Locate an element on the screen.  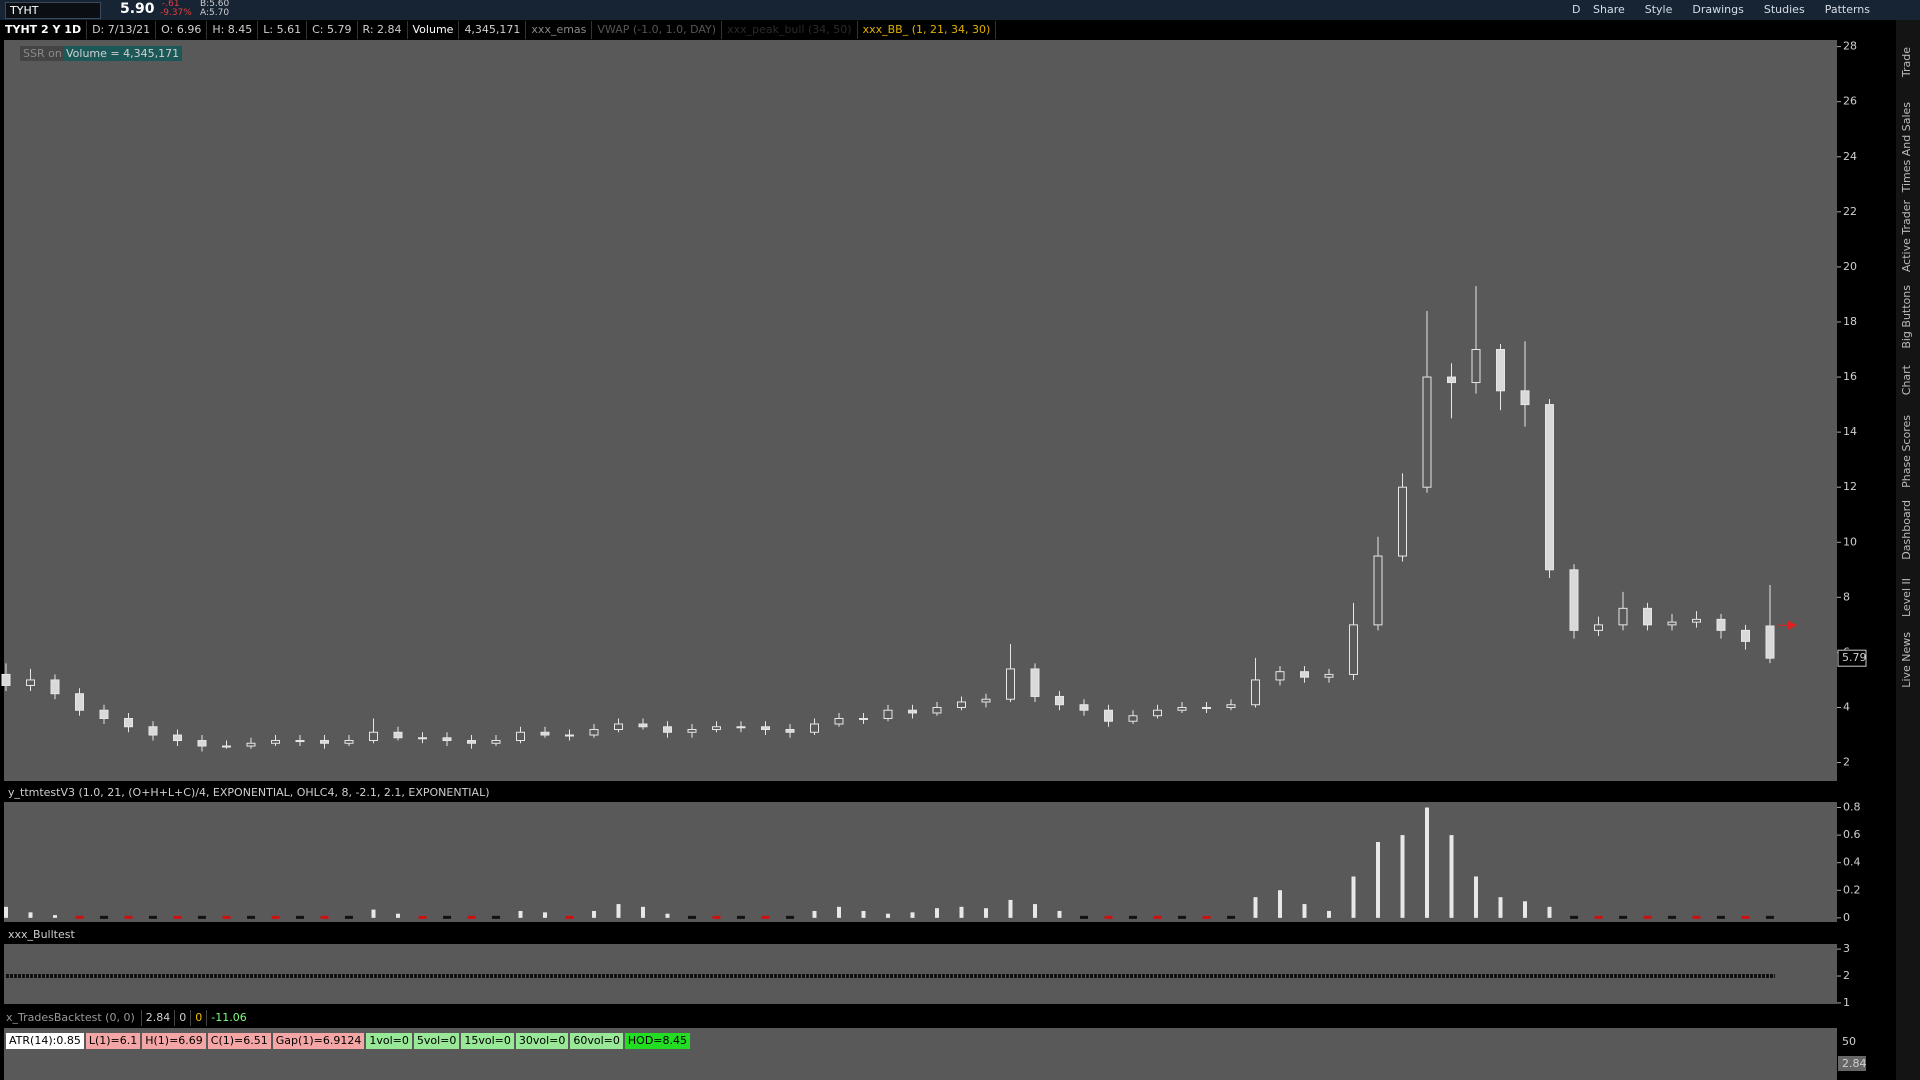
y-tick-label: 14 is located at coordinates (1850, 431).